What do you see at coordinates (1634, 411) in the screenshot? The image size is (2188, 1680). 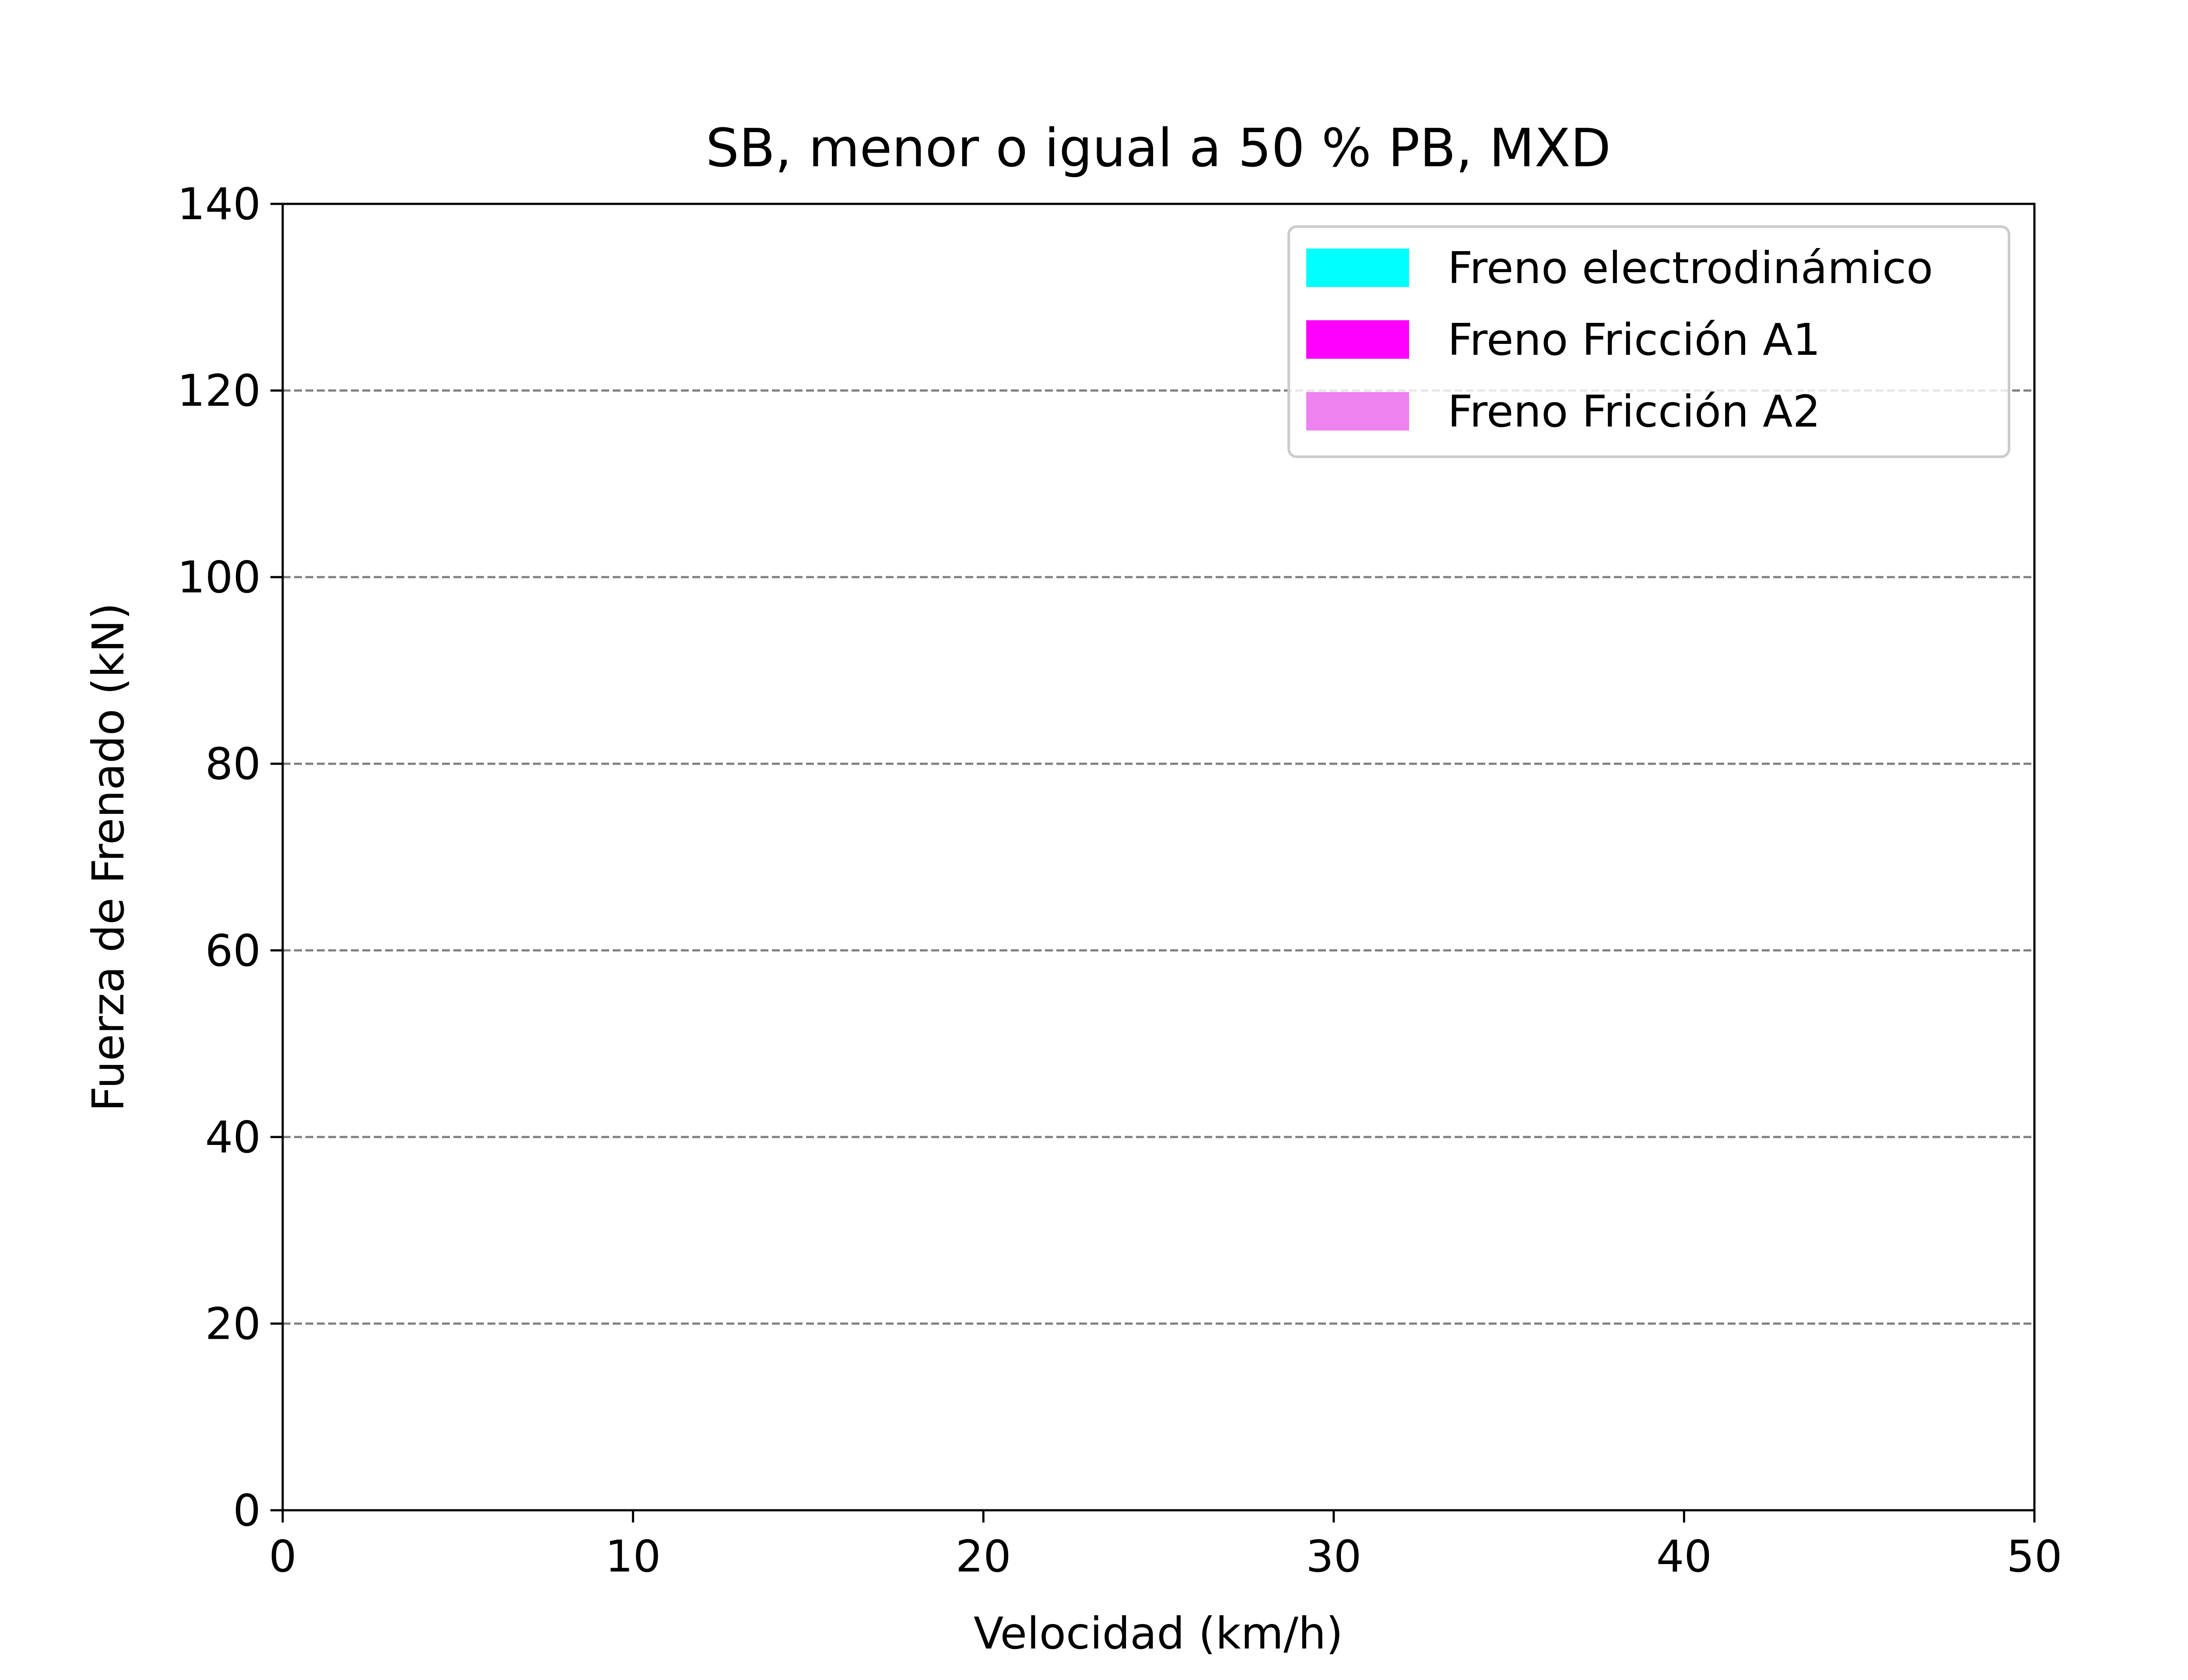 I see `legend-label: Freno Fricción A2` at bounding box center [1634, 411].